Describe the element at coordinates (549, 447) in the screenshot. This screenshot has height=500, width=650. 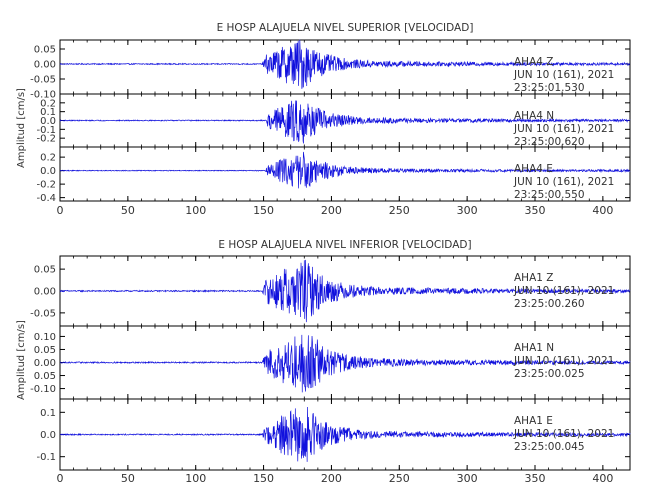
I see `time-label: 23:25:00.045` at that location.